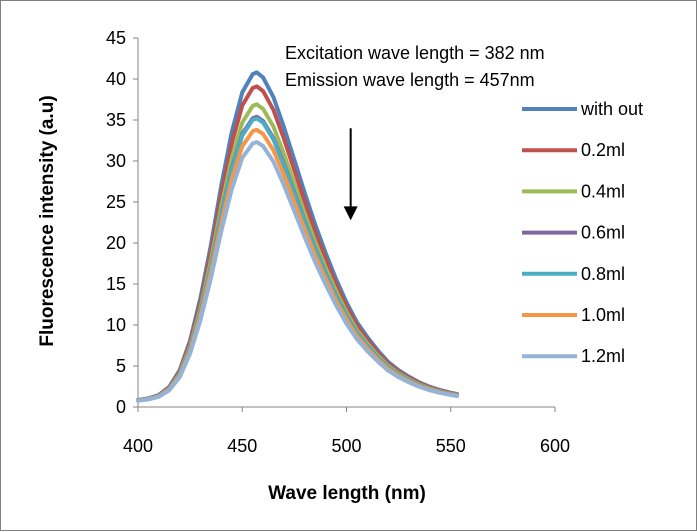  What do you see at coordinates (603, 233) in the screenshot?
I see `legend-label: 0.6ml` at bounding box center [603, 233].